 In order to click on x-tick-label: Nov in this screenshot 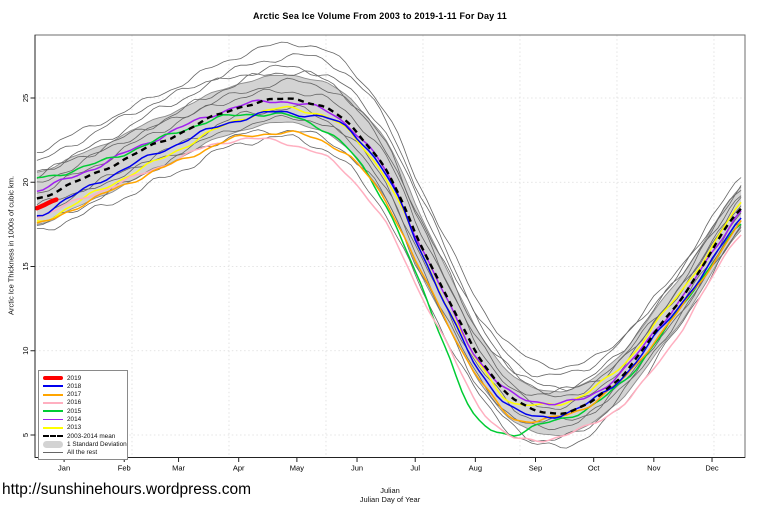, I will do `click(654, 468)`.